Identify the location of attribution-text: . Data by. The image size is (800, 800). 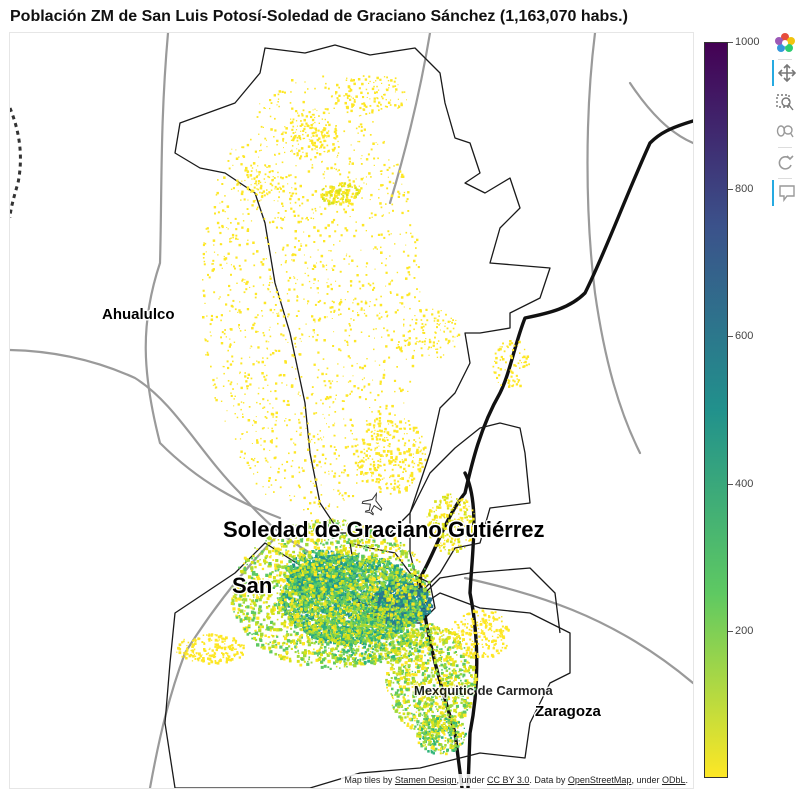
(548, 780).